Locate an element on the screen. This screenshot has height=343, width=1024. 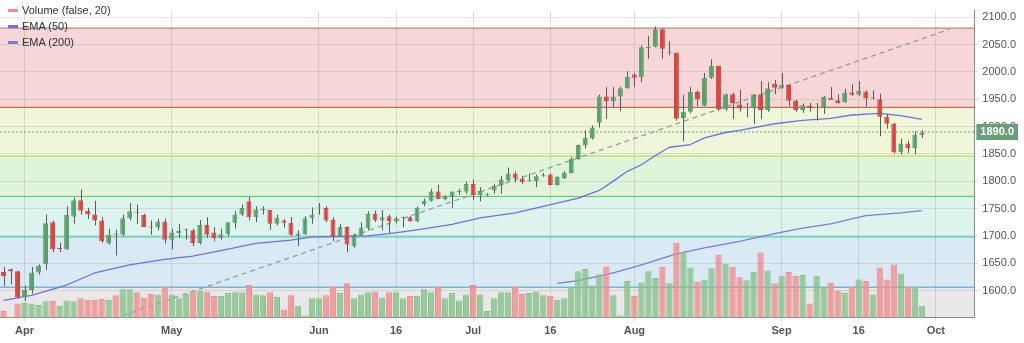
y-tick-label: 2100.0 is located at coordinates (999, 16).